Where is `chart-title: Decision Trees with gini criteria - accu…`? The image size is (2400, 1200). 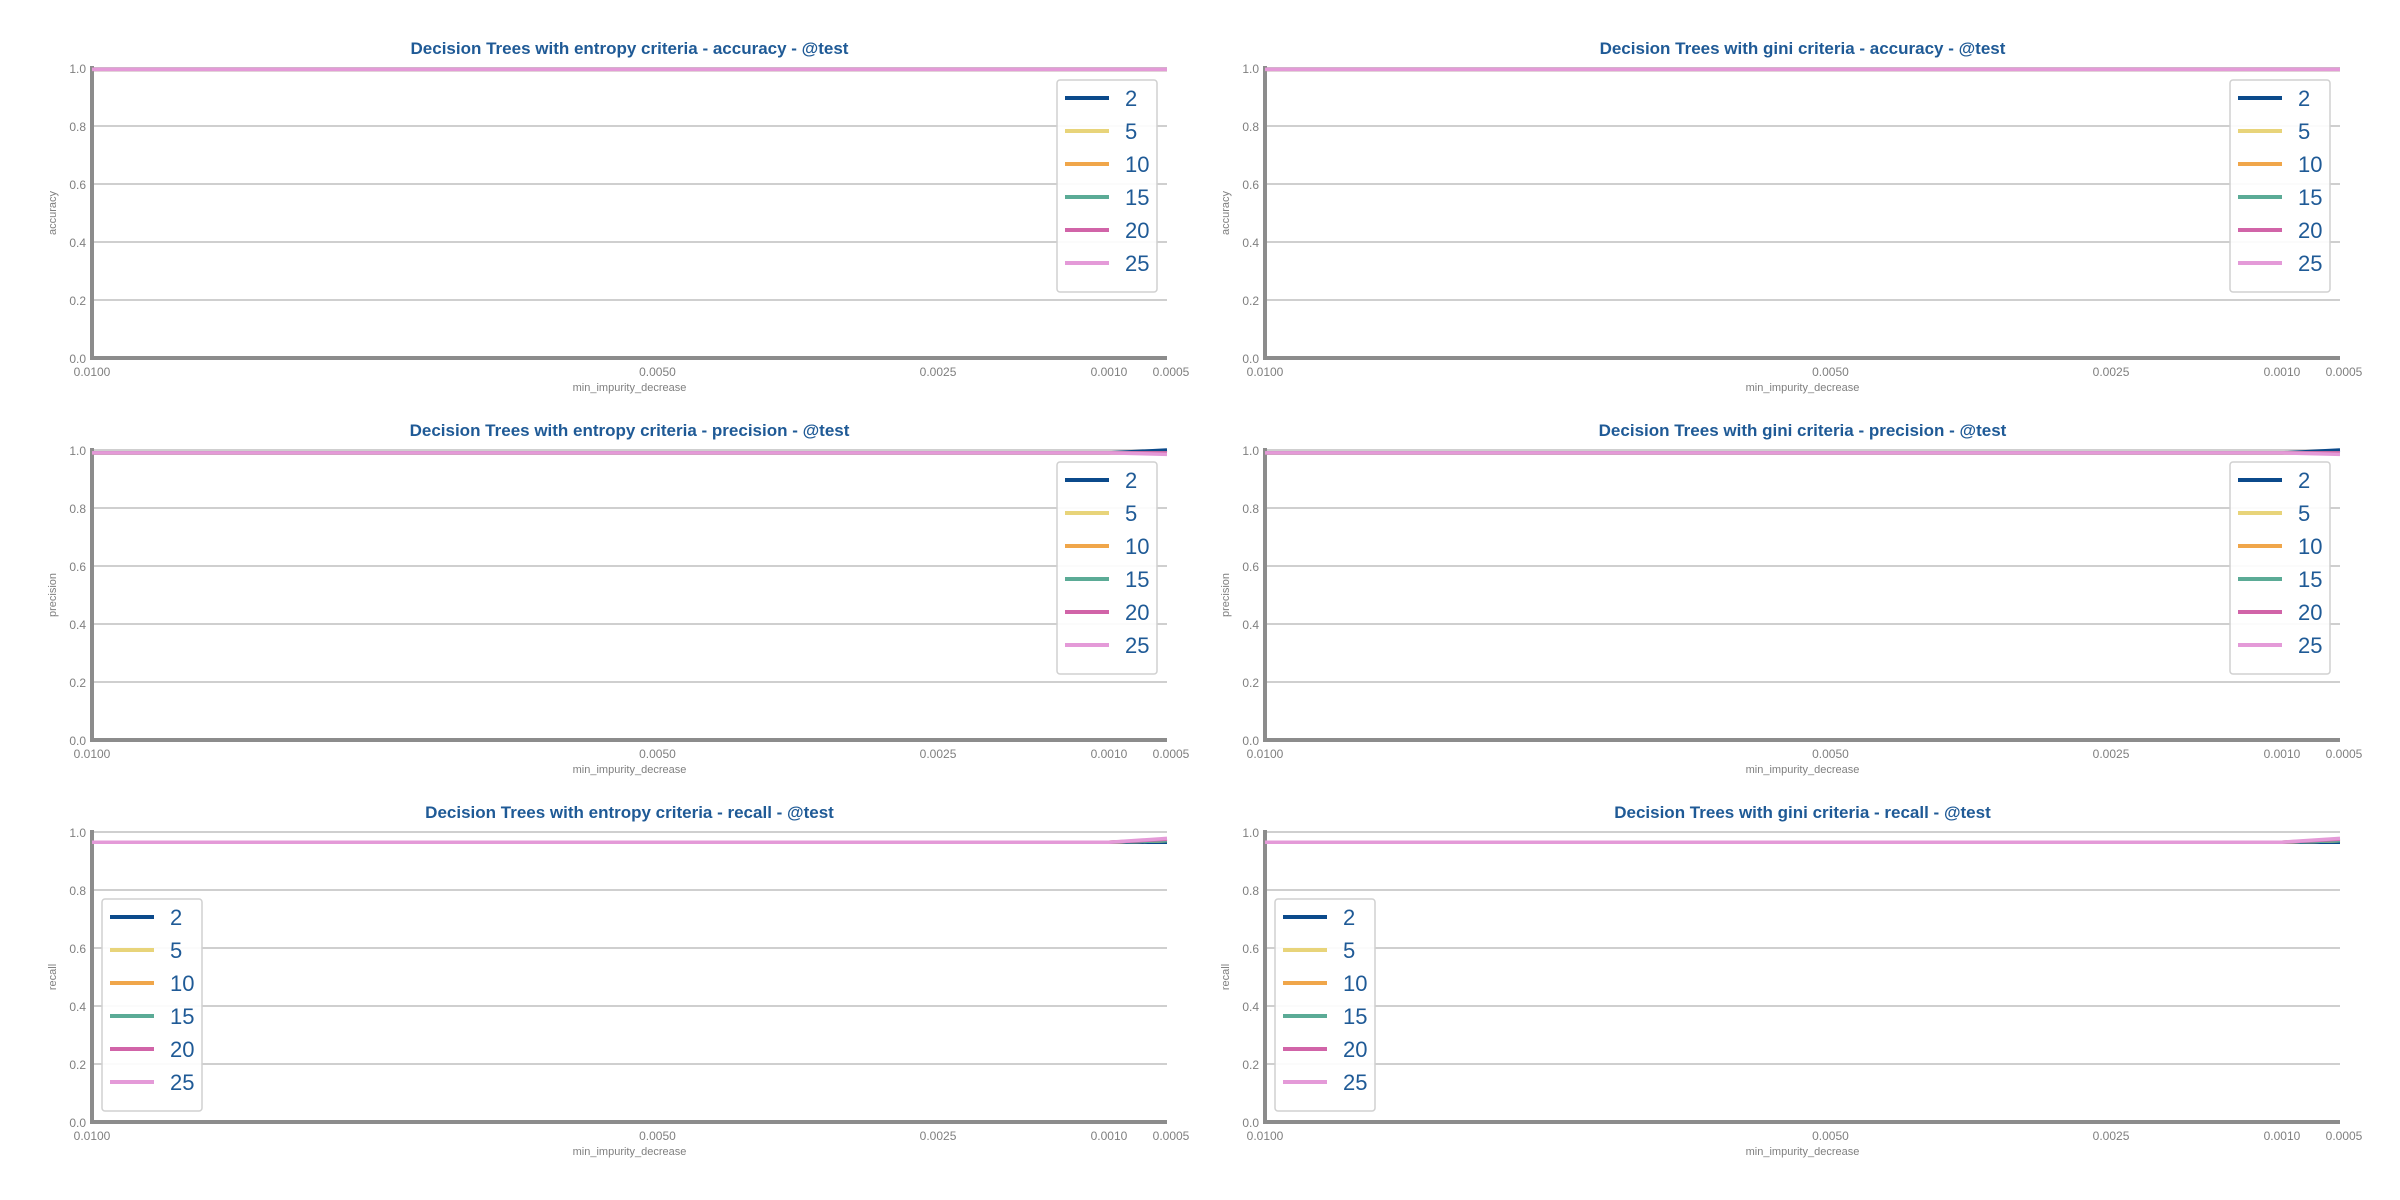 chart-title: Decision Trees with gini criteria - accu… is located at coordinates (1803, 48).